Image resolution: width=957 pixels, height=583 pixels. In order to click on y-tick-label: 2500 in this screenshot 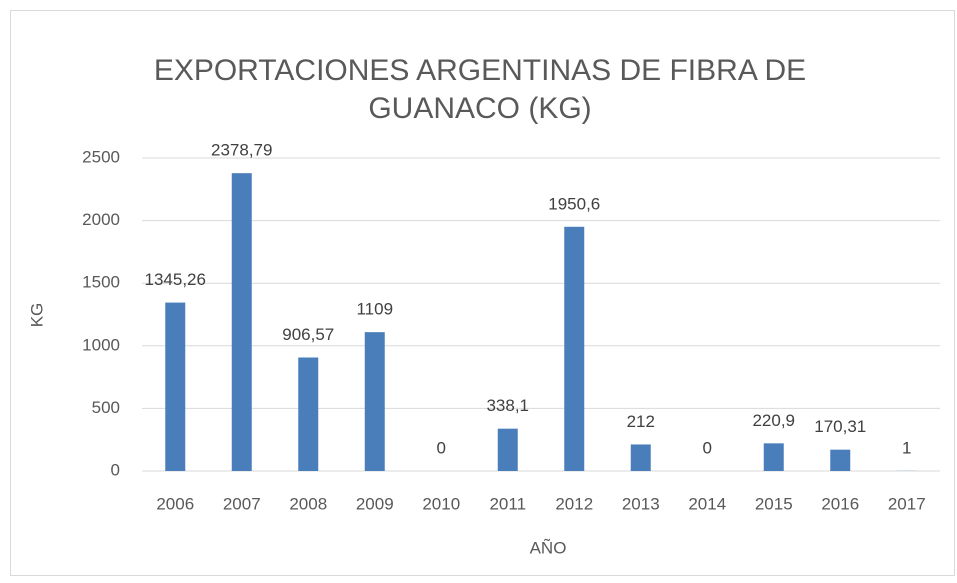, I will do `click(101, 156)`.